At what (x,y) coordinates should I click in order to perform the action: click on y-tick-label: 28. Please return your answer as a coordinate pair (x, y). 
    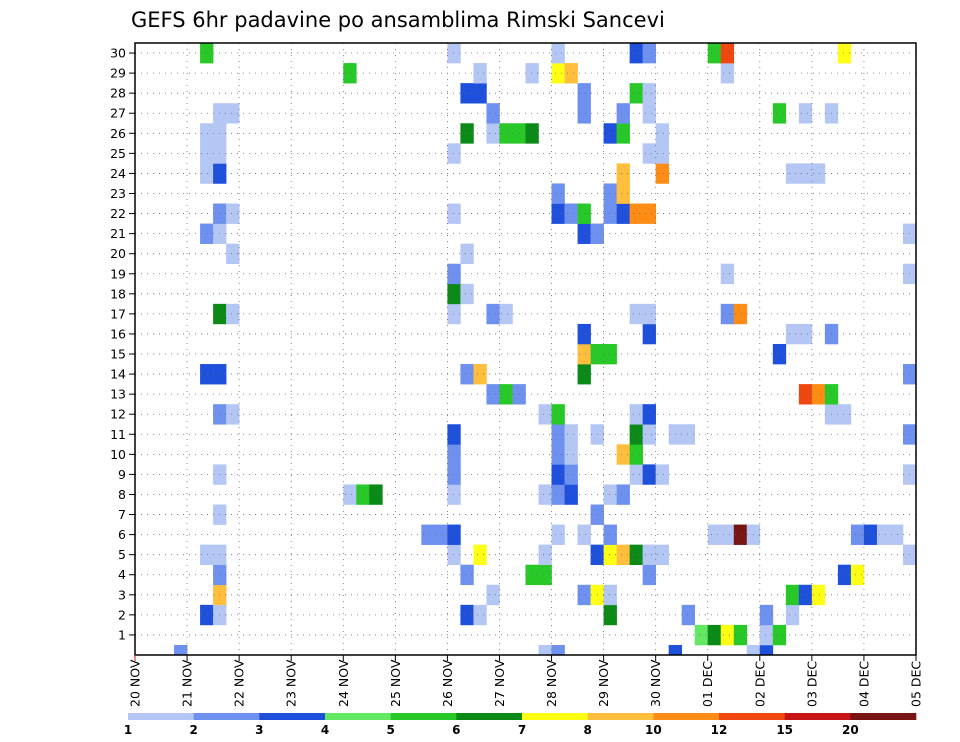
    Looking at the image, I should click on (118, 93).